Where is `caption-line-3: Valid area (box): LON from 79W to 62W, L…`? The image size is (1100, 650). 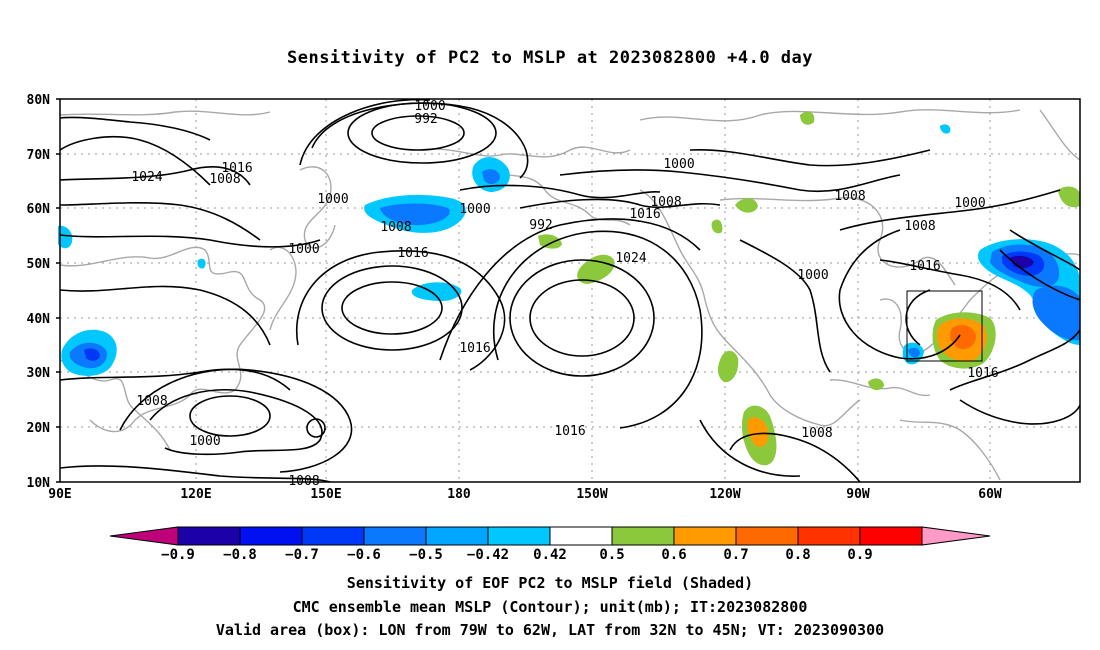 caption-line-3: Valid area (box): LON from 79W to 62W, L… is located at coordinates (550, 630).